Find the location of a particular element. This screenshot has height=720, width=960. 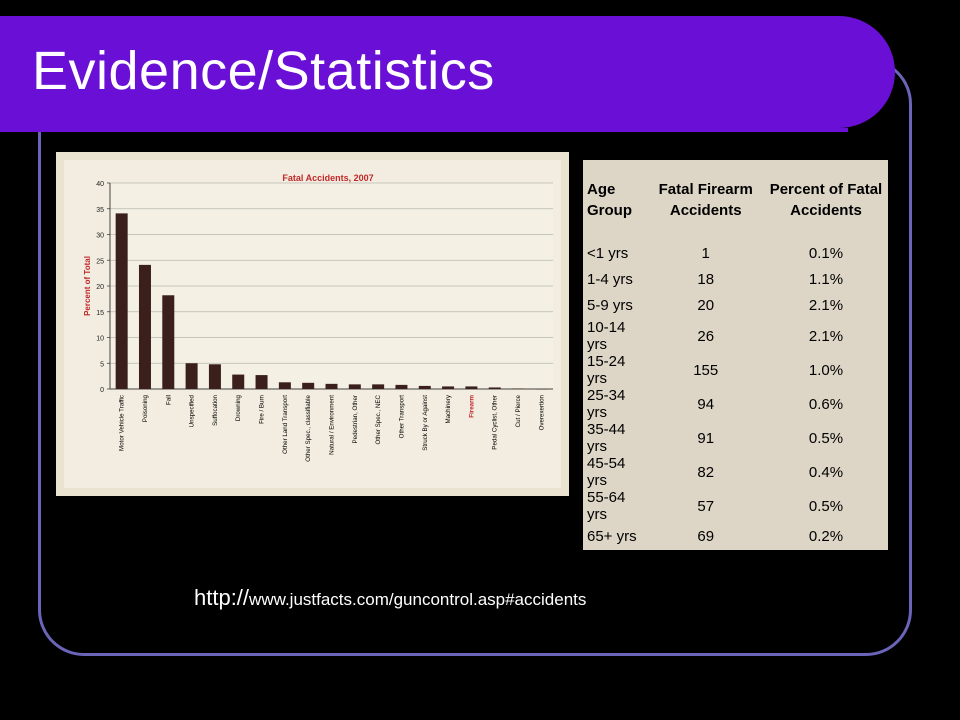

x-tick-label: Overexertion is located at coordinates (541, 412).